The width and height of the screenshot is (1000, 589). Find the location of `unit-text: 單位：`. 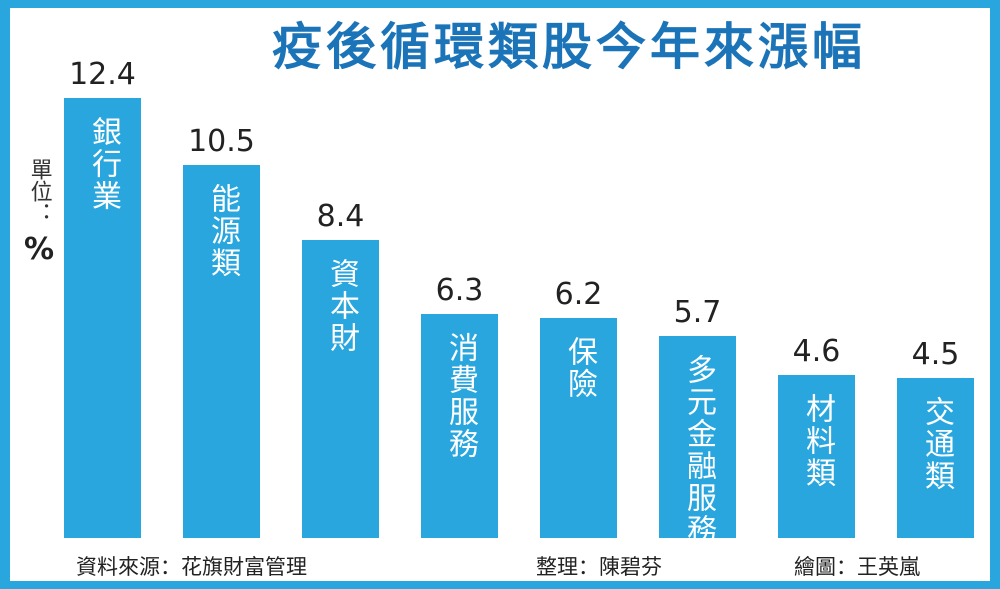

unit-text: 單位： is located at coordinates (39, 191).